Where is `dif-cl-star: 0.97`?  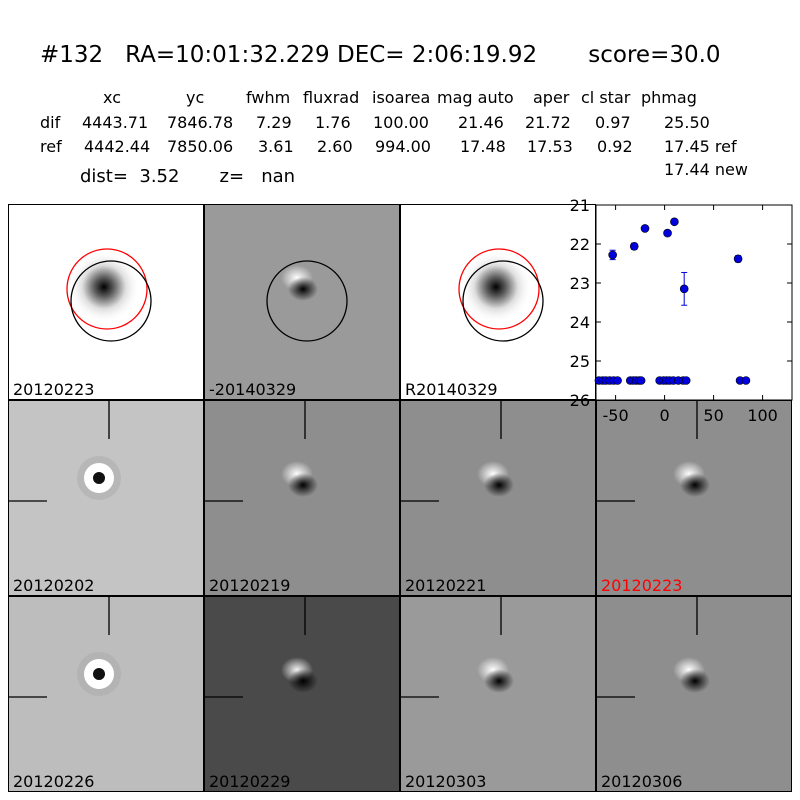 dif-cl-star: 0.97 is located at coordinates (613, 122).